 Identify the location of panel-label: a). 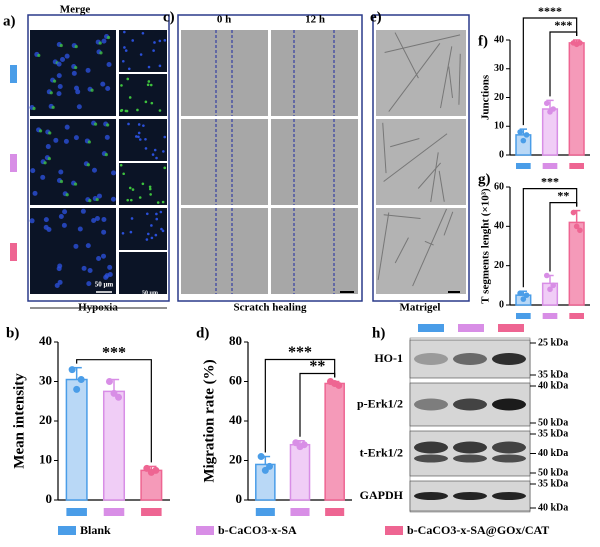
(9, 21).